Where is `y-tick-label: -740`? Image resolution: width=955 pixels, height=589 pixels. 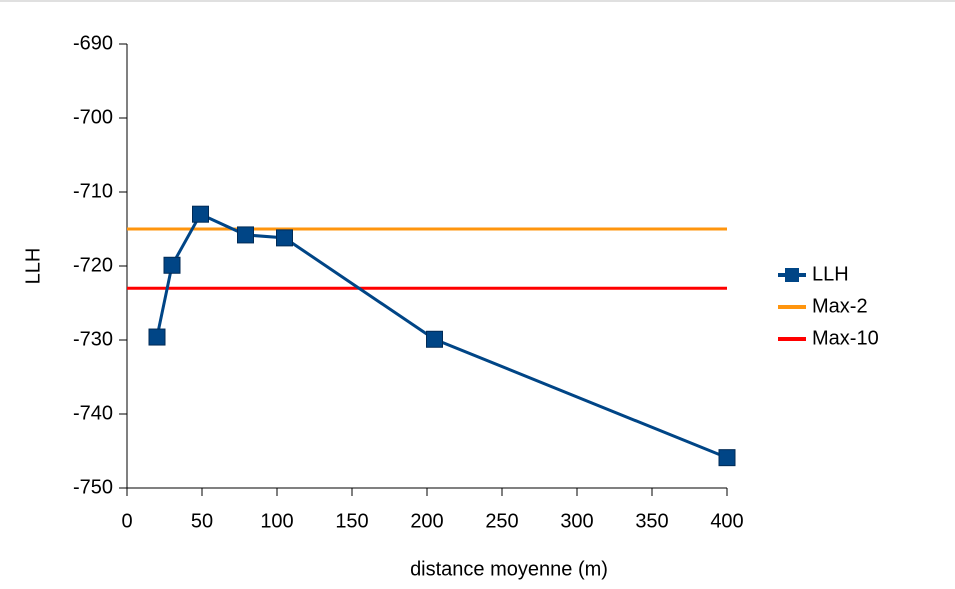 y-tick-label: -740 is located at coordinates (93, 413).